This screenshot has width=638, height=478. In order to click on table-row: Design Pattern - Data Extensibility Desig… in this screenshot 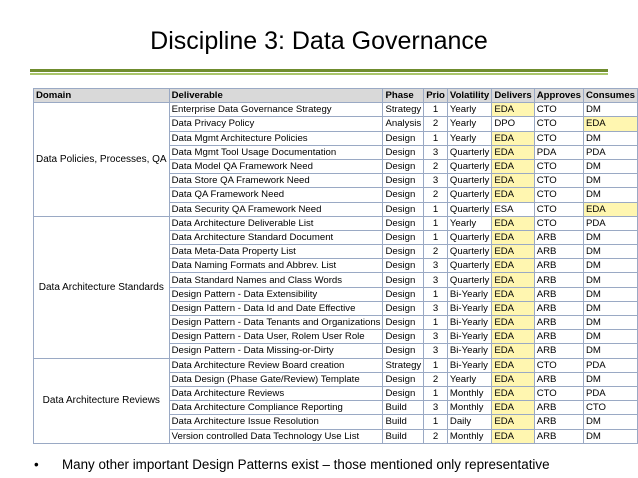, I will do `click(336, 294)`.